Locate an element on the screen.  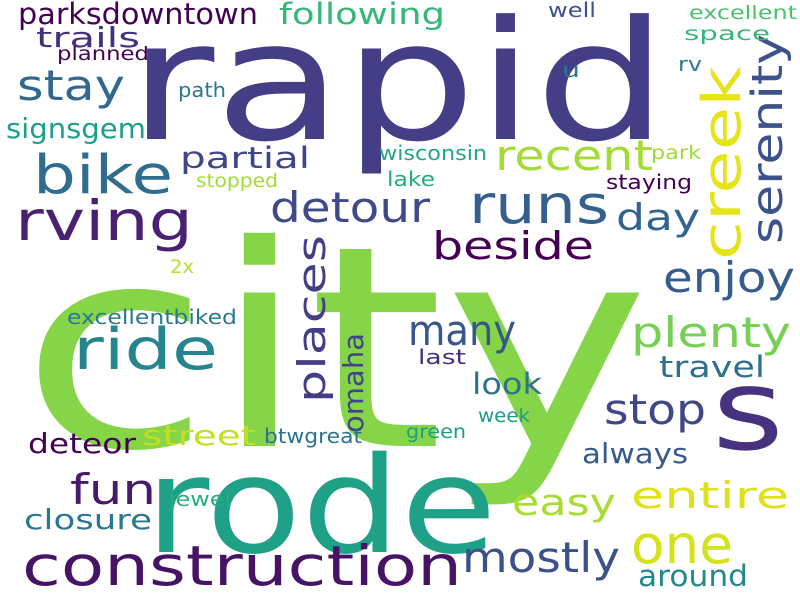
word-2x: 2x is located at coordinates (182, 267).